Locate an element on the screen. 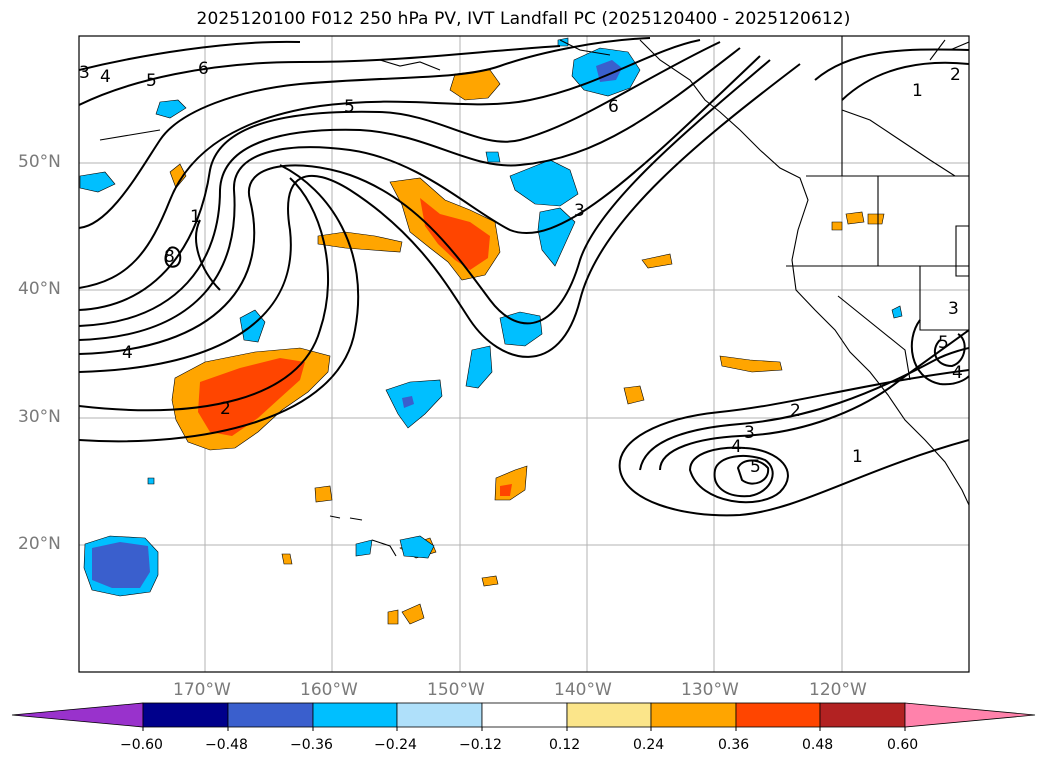 This screenshot has width=1047, height=765. lon-label-170w: 170°W is located at coordinates (202, 690).